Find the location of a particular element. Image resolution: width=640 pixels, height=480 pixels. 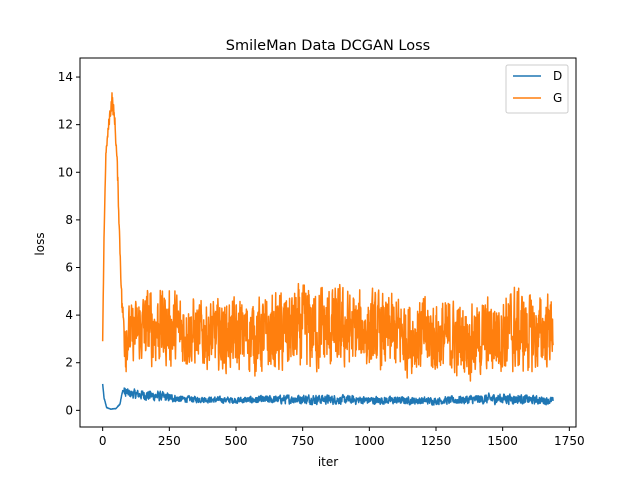

y-tick-label: 2 is located at coordinates (69, 363).